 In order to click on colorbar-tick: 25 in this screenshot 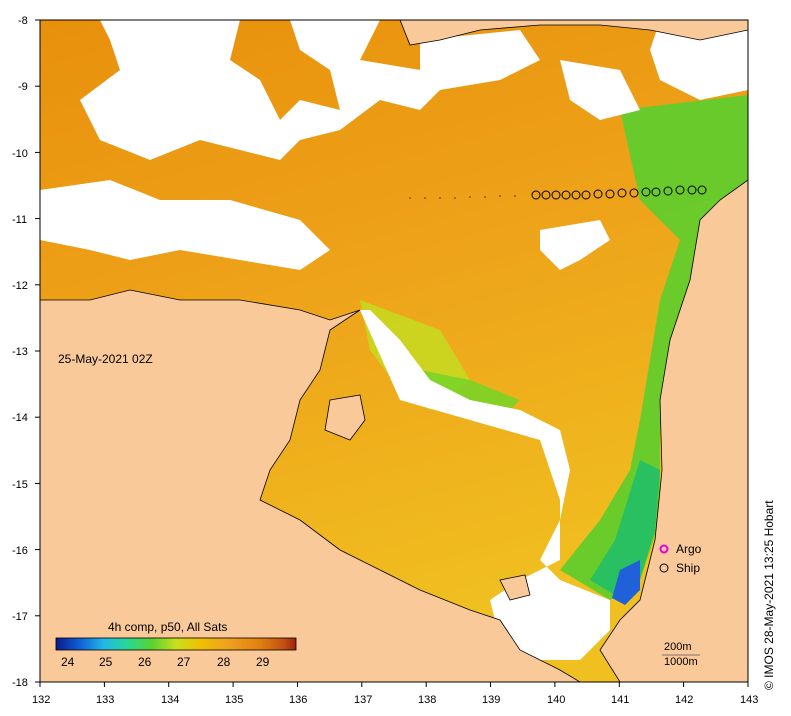, I will do `click(106, 662)`.